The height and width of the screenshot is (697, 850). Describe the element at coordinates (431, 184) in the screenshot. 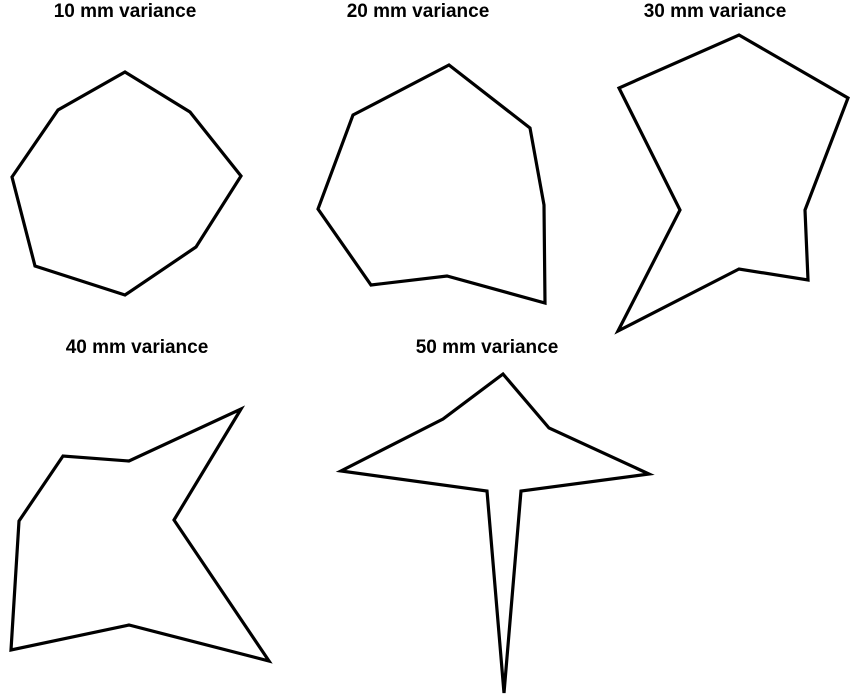

I see `polygon-20mm-variance` at that location.